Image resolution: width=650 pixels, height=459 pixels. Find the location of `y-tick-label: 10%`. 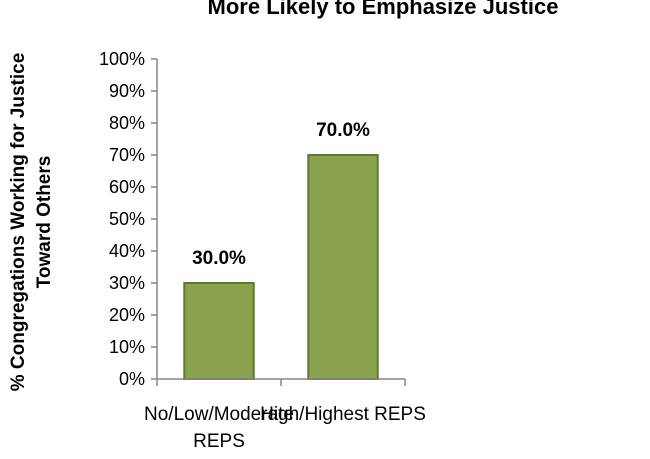

y-tick-label: 10% is located at coordinates (127, 347).